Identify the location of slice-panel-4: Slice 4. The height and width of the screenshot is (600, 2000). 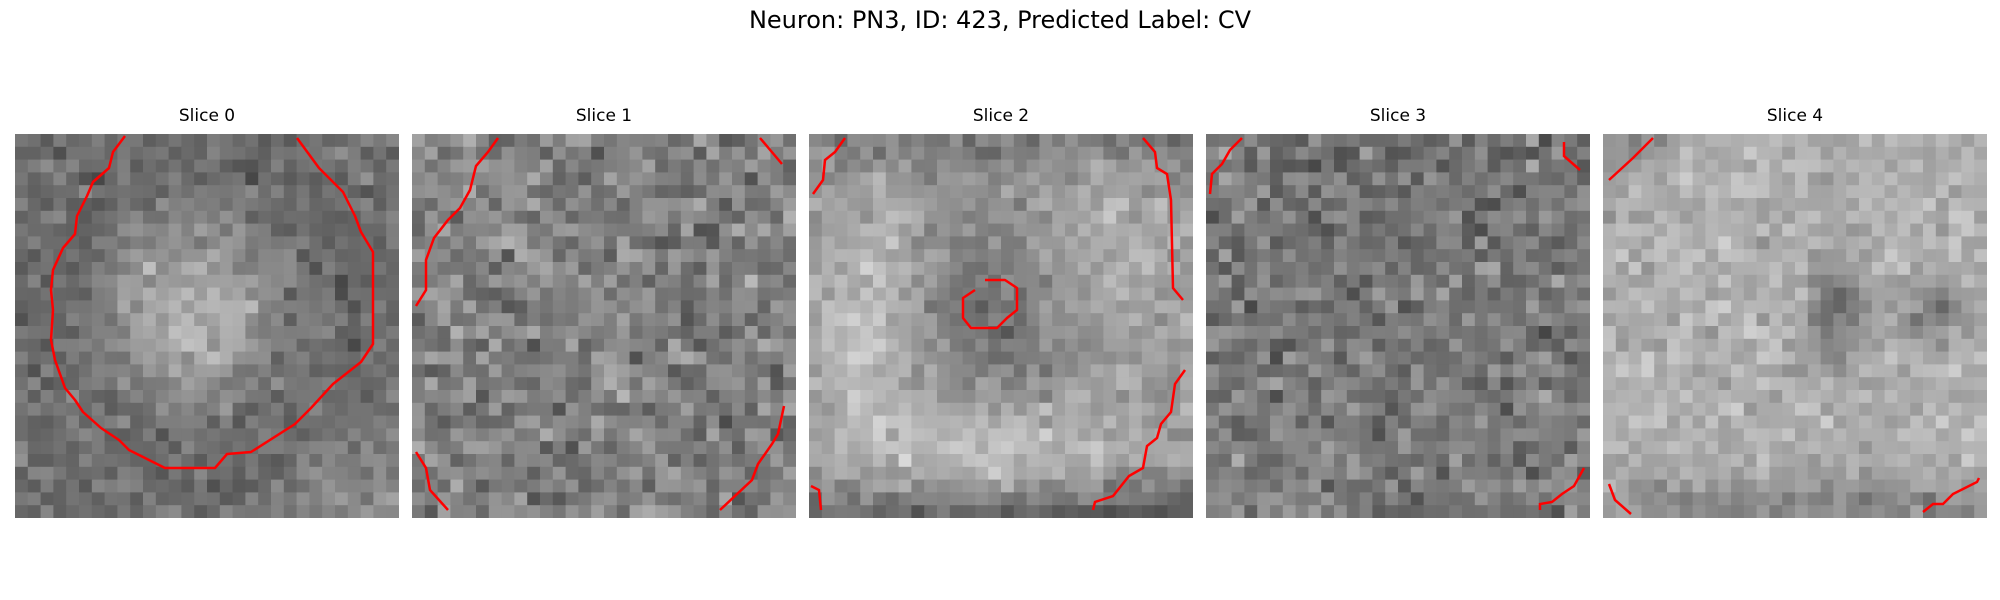
(1795, 312).